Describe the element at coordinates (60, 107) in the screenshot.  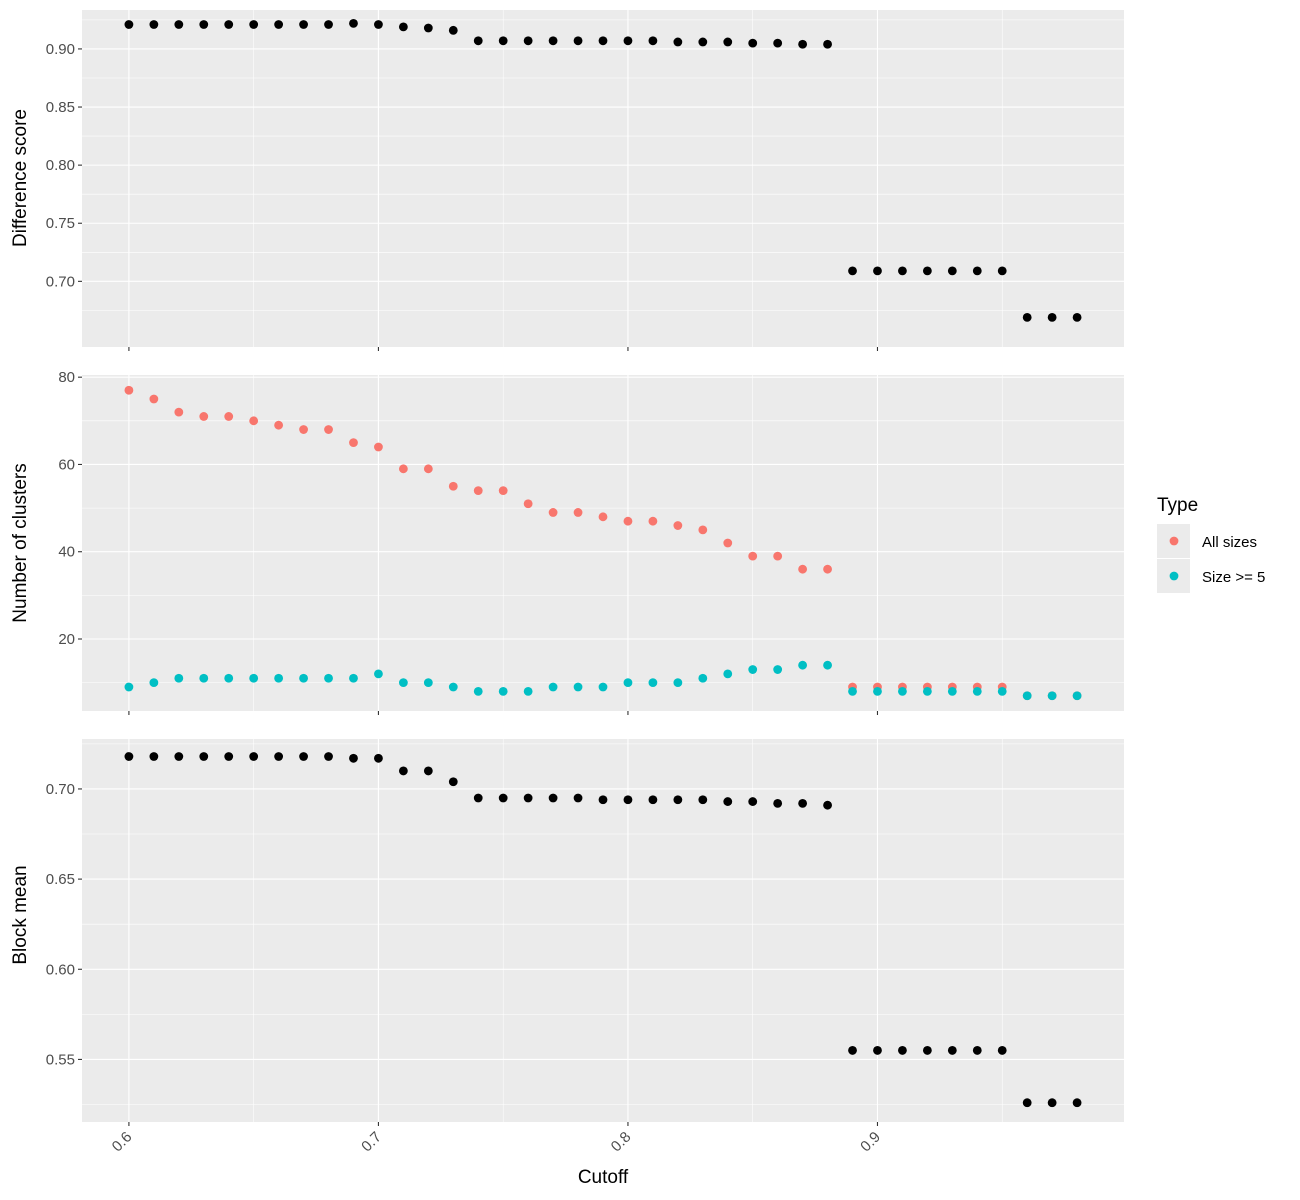
I see `y-tick-label-0-85: 0.85` at that location.